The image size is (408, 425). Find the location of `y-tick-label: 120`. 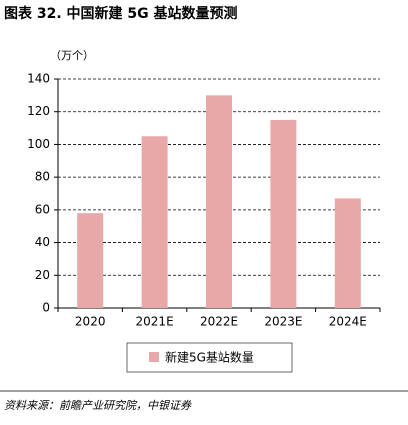

y-tick-label: 120 is located at coordinates (38, 111).